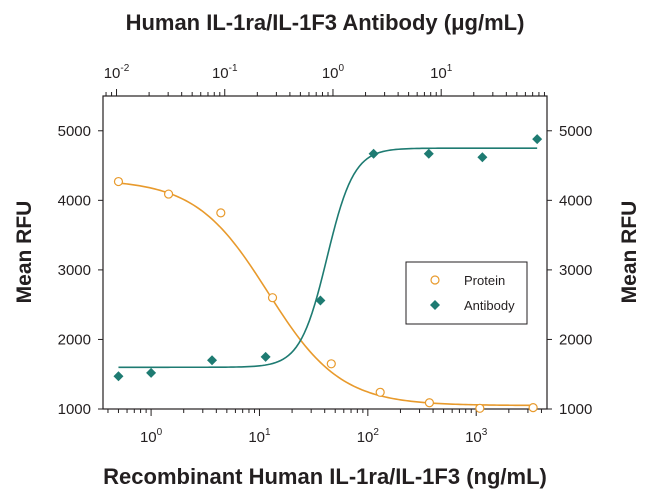 The image size is (650, 502). Describe the element at coordinates (325, 22) in the screenshot. I see `chart-title-top: Human IL-1ra/IL-1F3 Antibody (μg/mL)` at that location.